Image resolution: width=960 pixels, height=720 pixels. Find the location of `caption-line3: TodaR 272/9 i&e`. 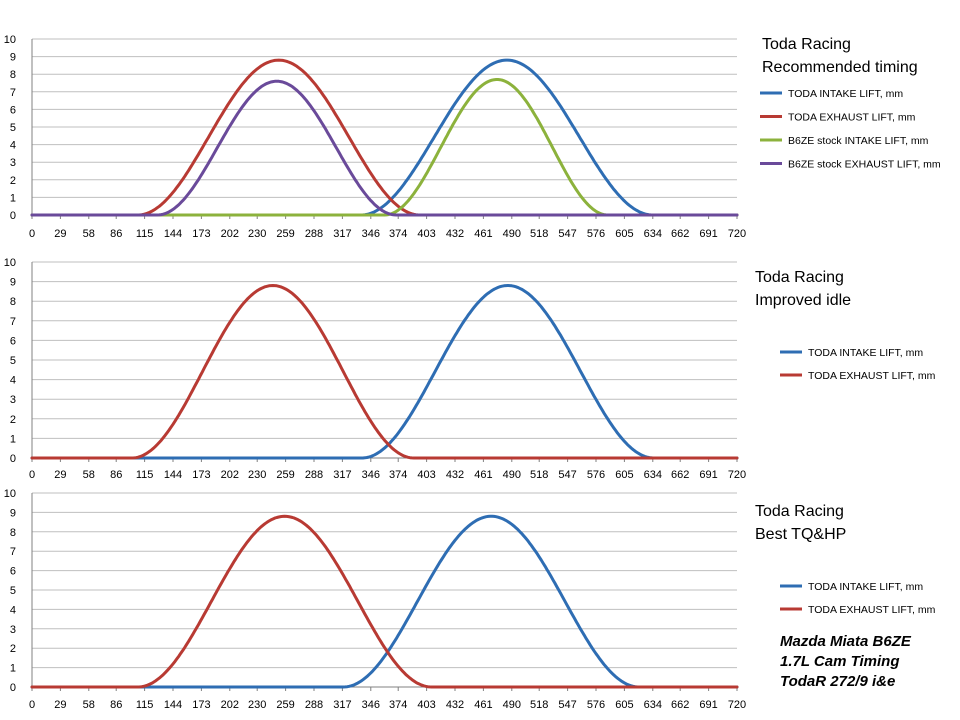

caption-line3: TodaR 272/9 i&e is located at coordinates (838, 681).